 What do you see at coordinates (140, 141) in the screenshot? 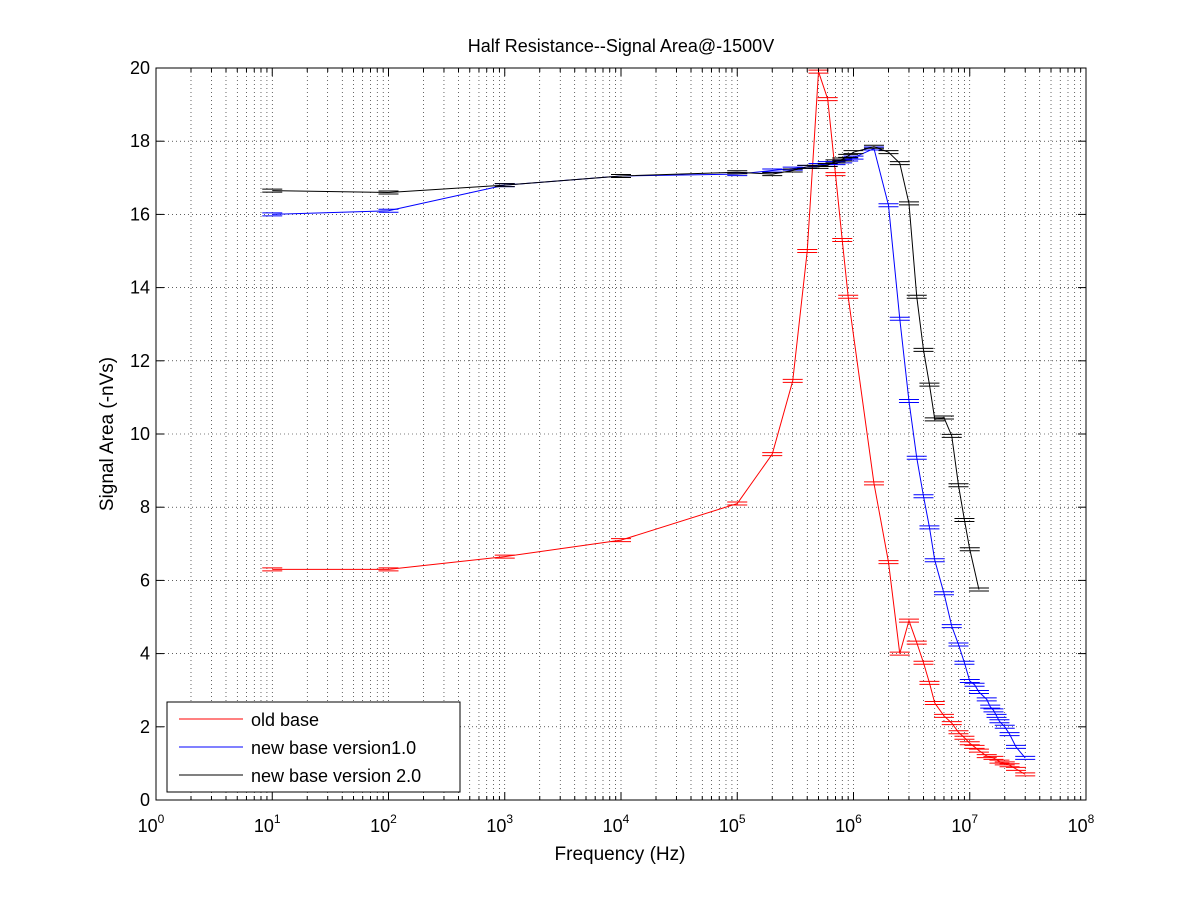
I see `y-tick-label: 18` at bounding box center [140, 141].